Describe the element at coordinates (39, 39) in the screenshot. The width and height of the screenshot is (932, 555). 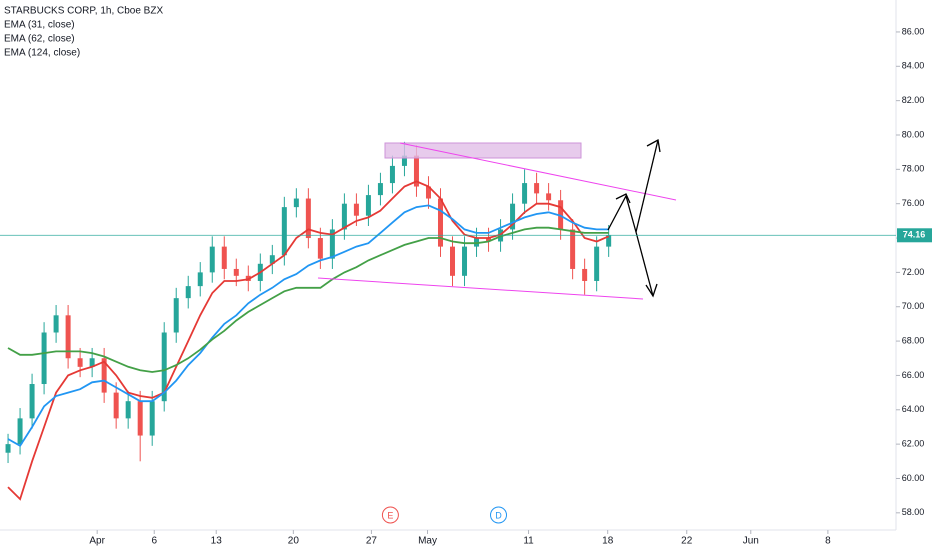
I see `legend-entry: EMA (62, close)` at that location.